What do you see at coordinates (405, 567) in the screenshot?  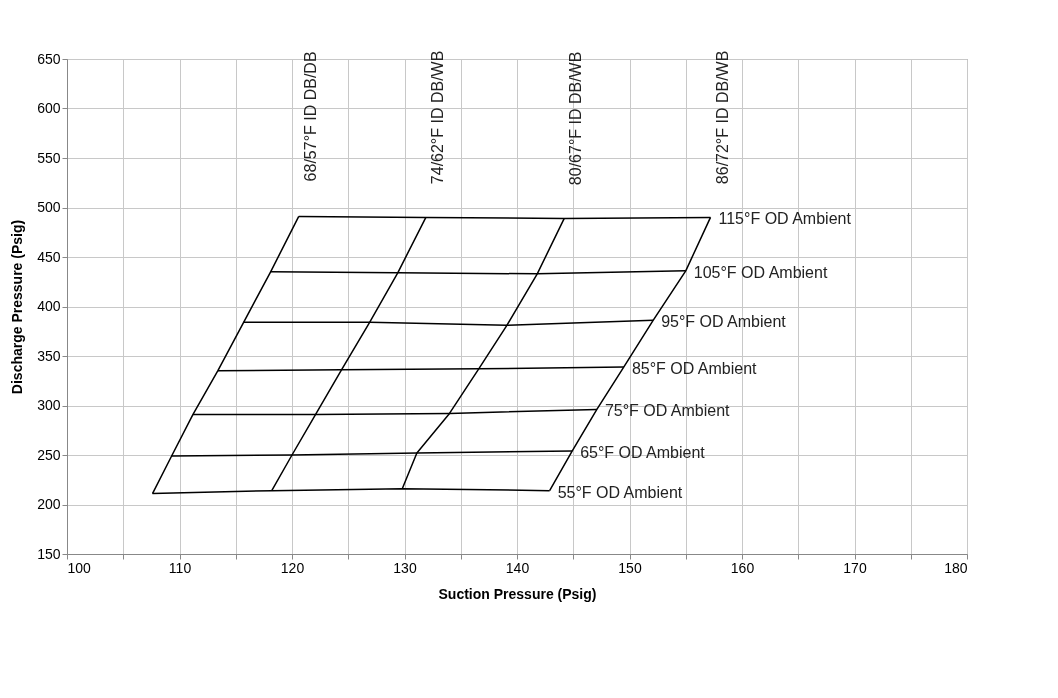 I see `x-tick-label: 130` at bounding box center [405, 567].